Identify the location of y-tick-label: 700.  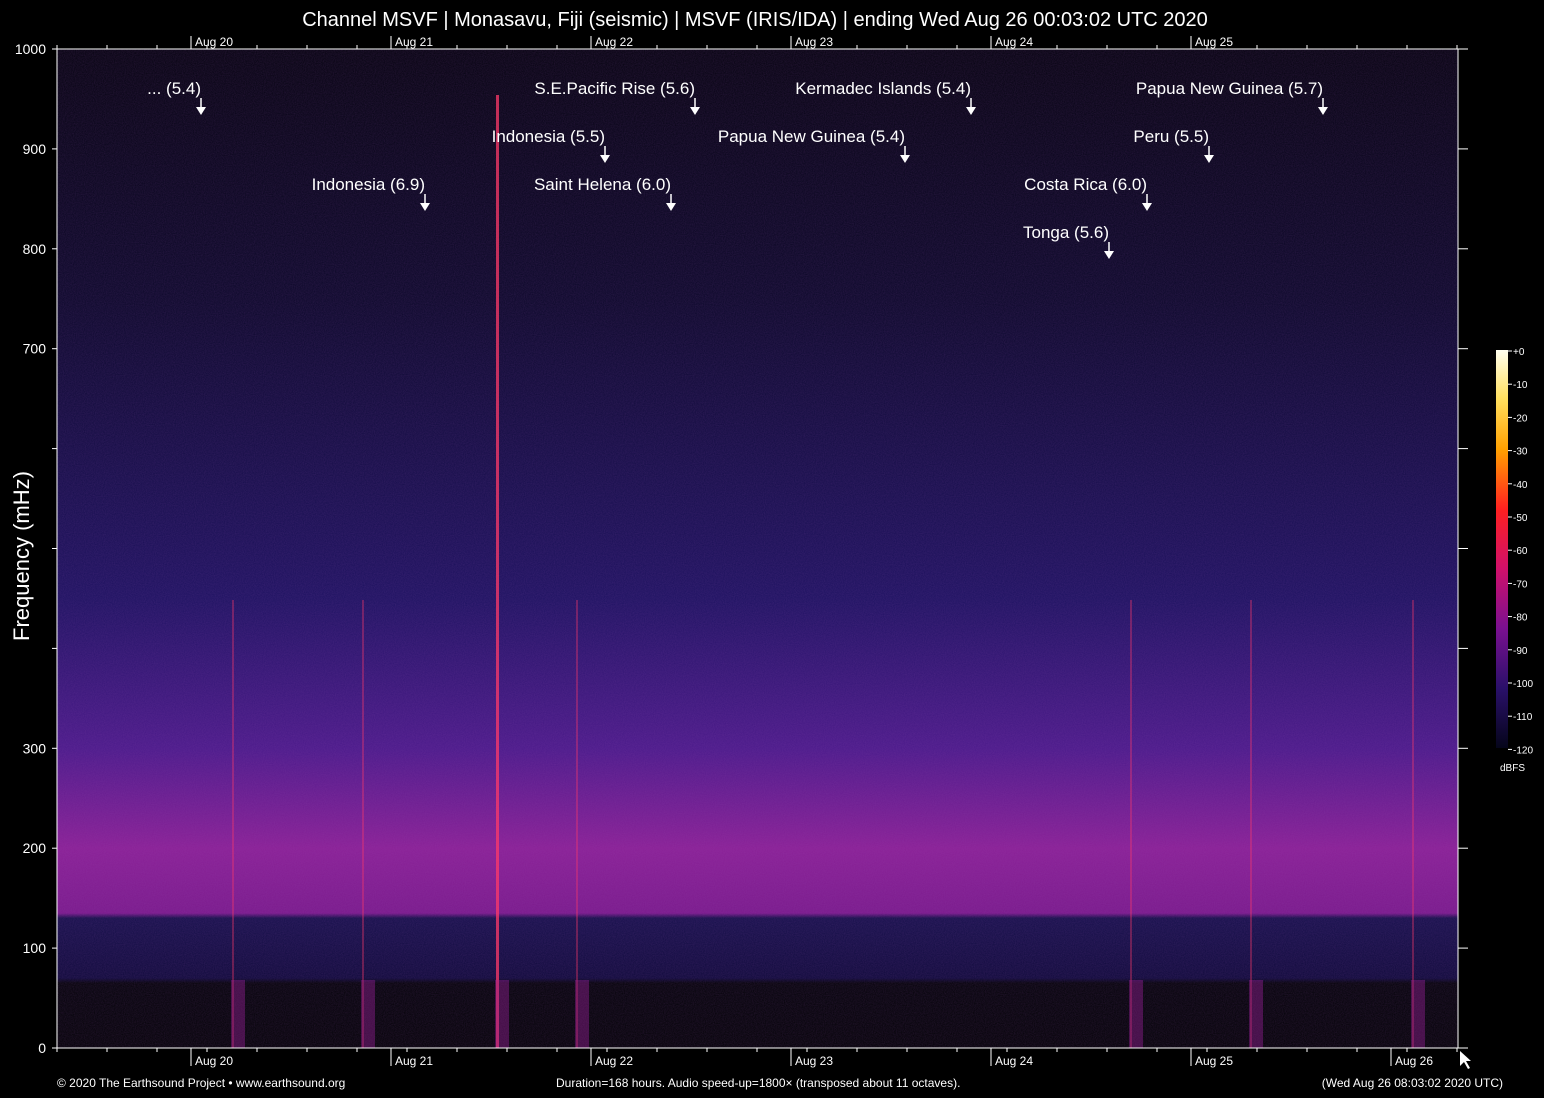
(35, 349).